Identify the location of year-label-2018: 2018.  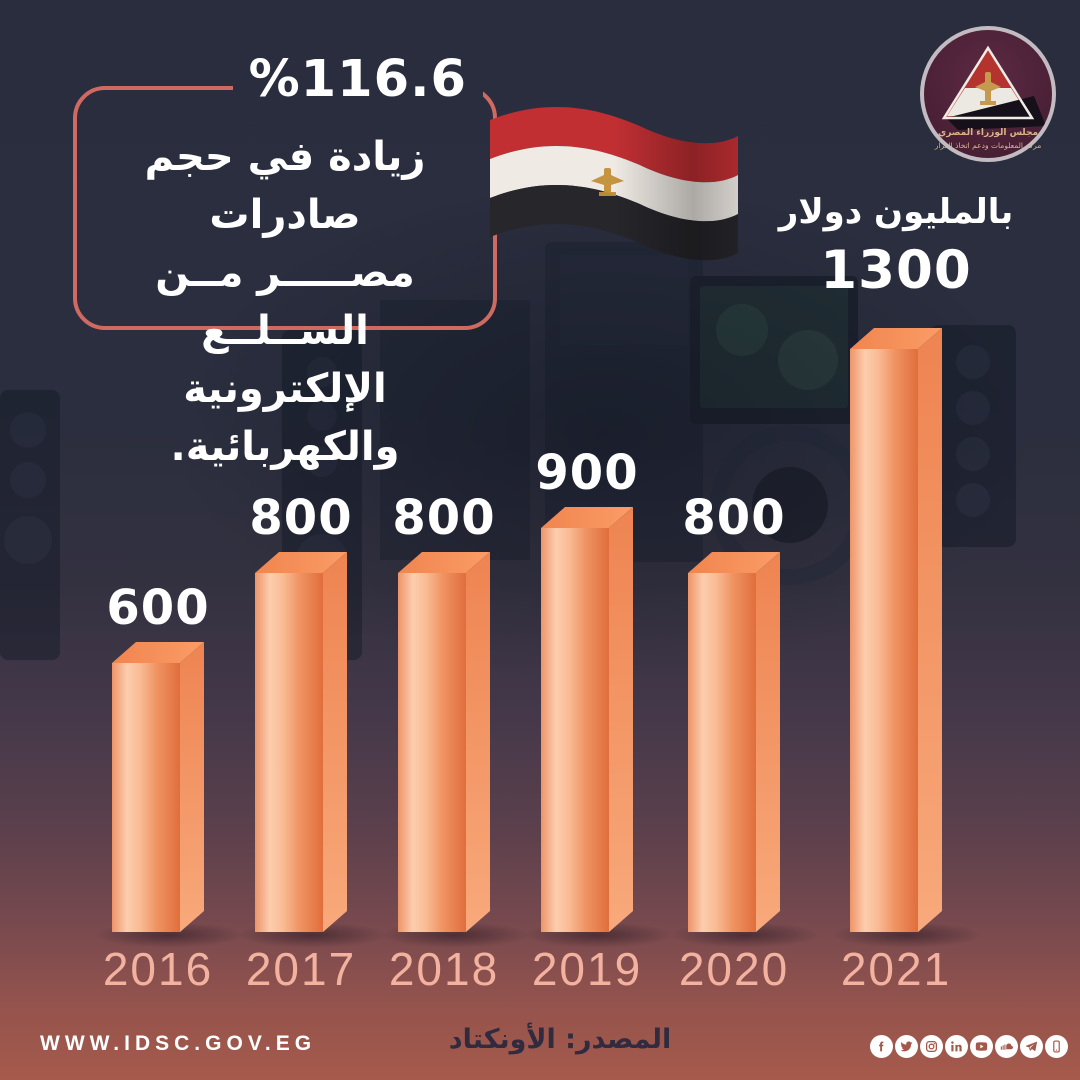
(444, 969).